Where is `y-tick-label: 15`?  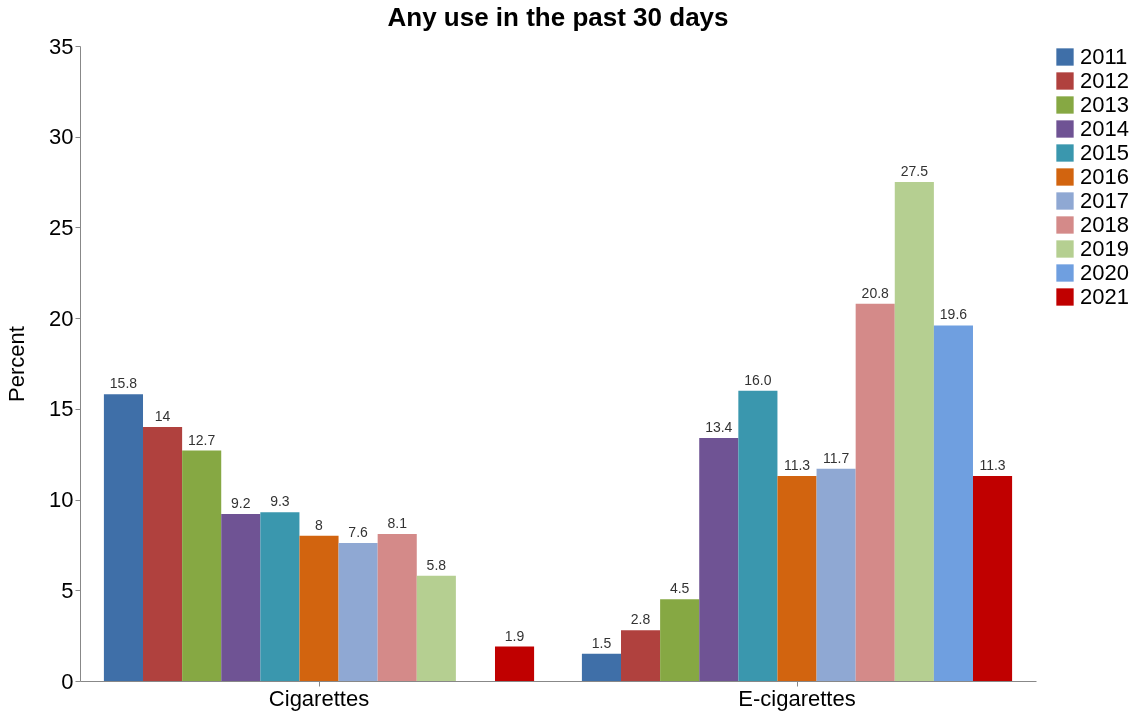
y-tick-label: 15 is located at coordinates (61, 409).